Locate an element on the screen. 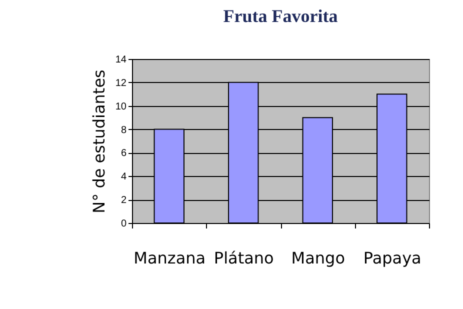 The width and height of the screenshot is (463, 309). x-tick-label: Papaya is located at coordinates (392, 258).